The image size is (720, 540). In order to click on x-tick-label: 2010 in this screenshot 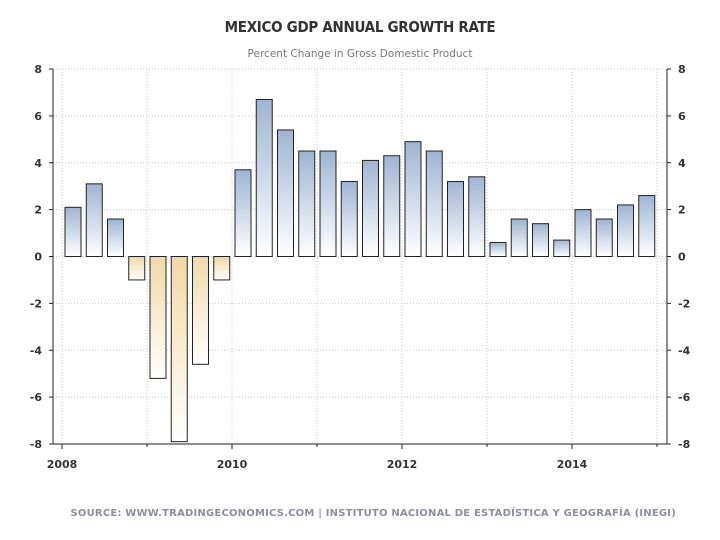, I will do `click(232, 464)`.